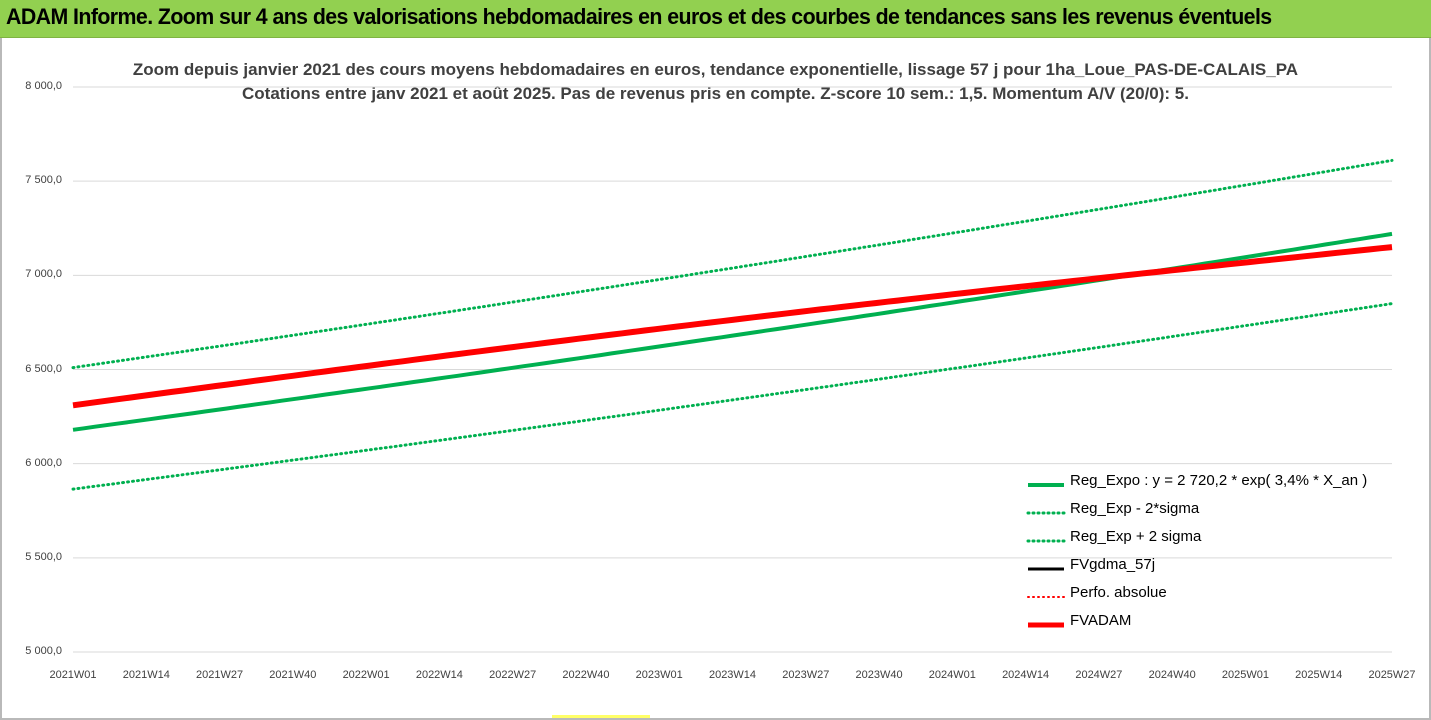 The image size is (1431, 720). What do you see at coordinates (43, 462) in the screenshot?
I see `y-tick-label: 6 000,0` at bounding box center [43, 462].